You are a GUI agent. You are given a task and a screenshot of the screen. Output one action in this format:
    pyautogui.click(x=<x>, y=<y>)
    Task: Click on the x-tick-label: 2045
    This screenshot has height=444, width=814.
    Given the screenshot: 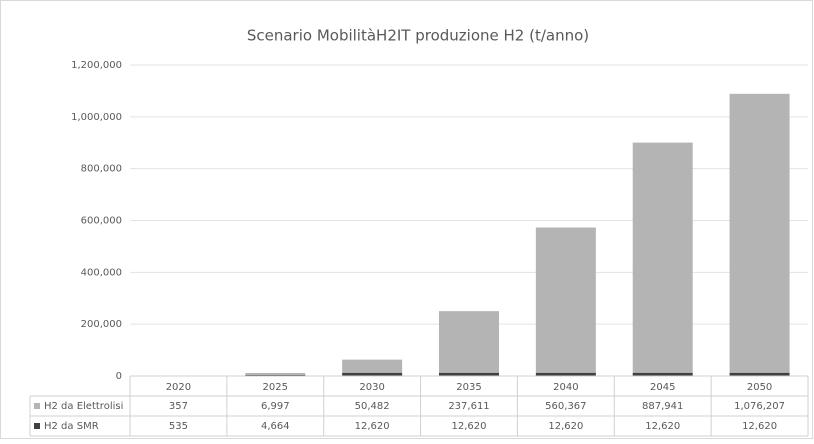 What is the action you would take?
    pyautogui.click(x=662, y=387)
    